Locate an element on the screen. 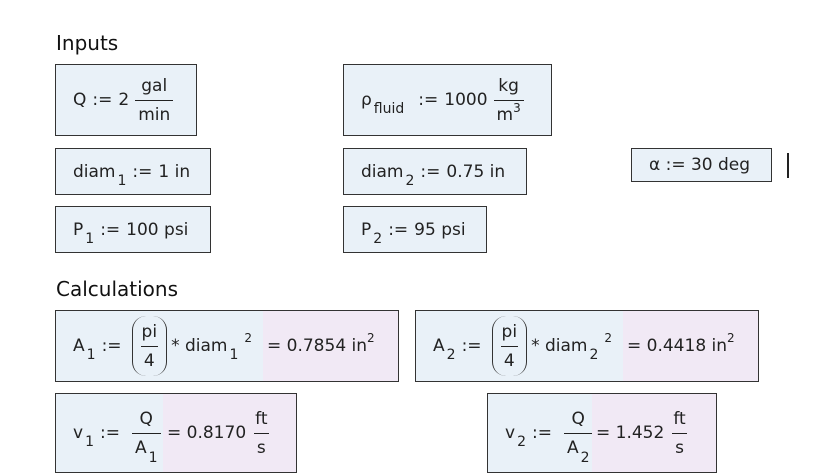  result: = 0.7854 in 2 is located at coordinates (330, 346).